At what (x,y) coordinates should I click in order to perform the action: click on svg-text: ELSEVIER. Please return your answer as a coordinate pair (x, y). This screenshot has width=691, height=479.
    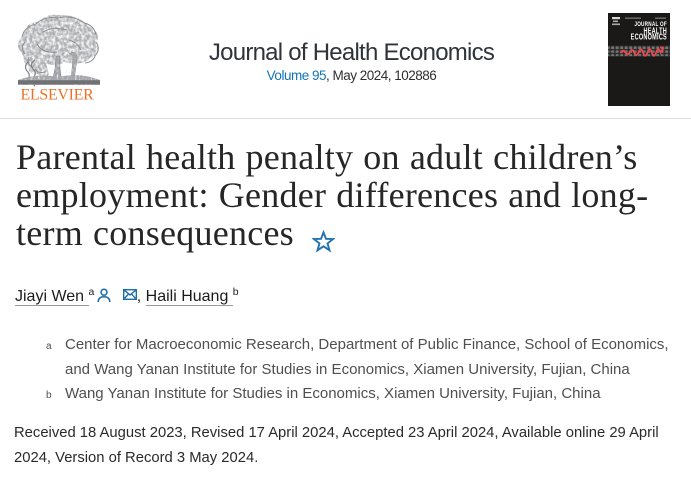
    Looking at the image, I should click on (58, 95).